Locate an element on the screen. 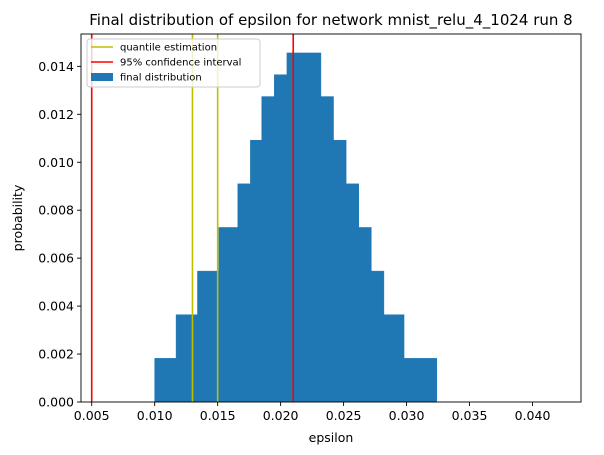  x-tick-label: 0.030 is located at coordinates (407, 415).